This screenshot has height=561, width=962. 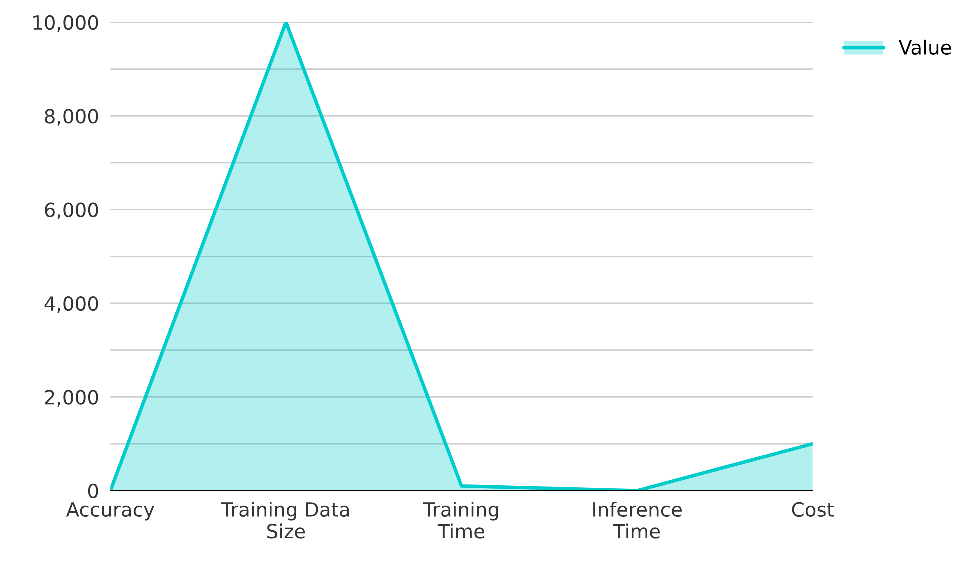 I want to click on y-tick-label: 2,000, so click(x=71, y=398).